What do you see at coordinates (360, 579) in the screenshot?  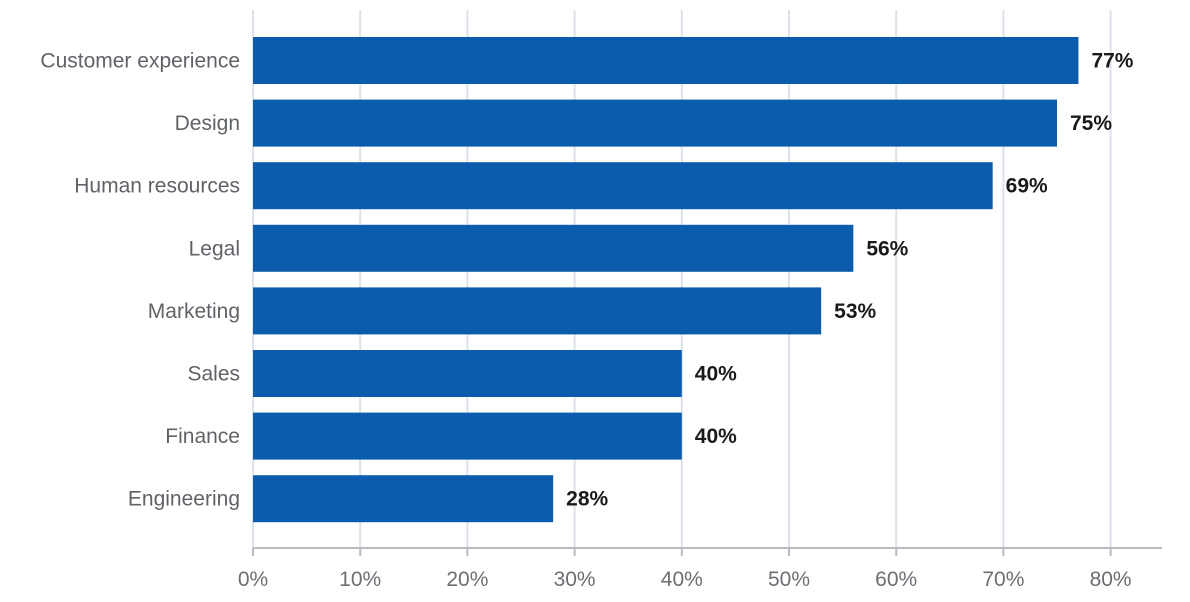 I see `x-tick-label: 10%` at bounding box center [360, 579].